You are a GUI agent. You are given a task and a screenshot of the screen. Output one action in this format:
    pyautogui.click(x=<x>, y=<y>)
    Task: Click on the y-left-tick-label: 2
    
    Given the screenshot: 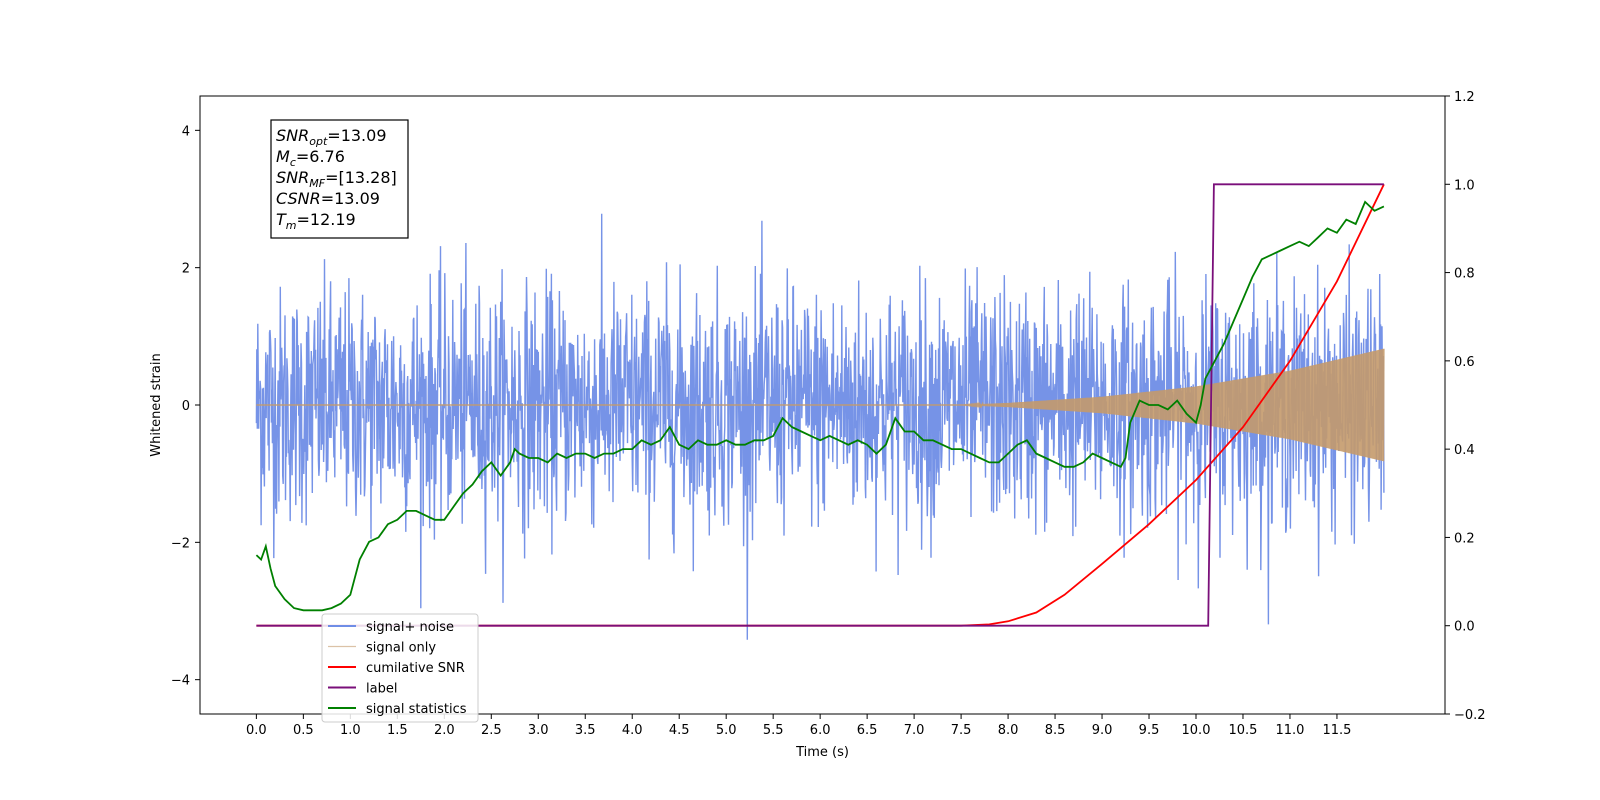 What is the action you would take?
    pyautogui.click(x=186, y=269)
    